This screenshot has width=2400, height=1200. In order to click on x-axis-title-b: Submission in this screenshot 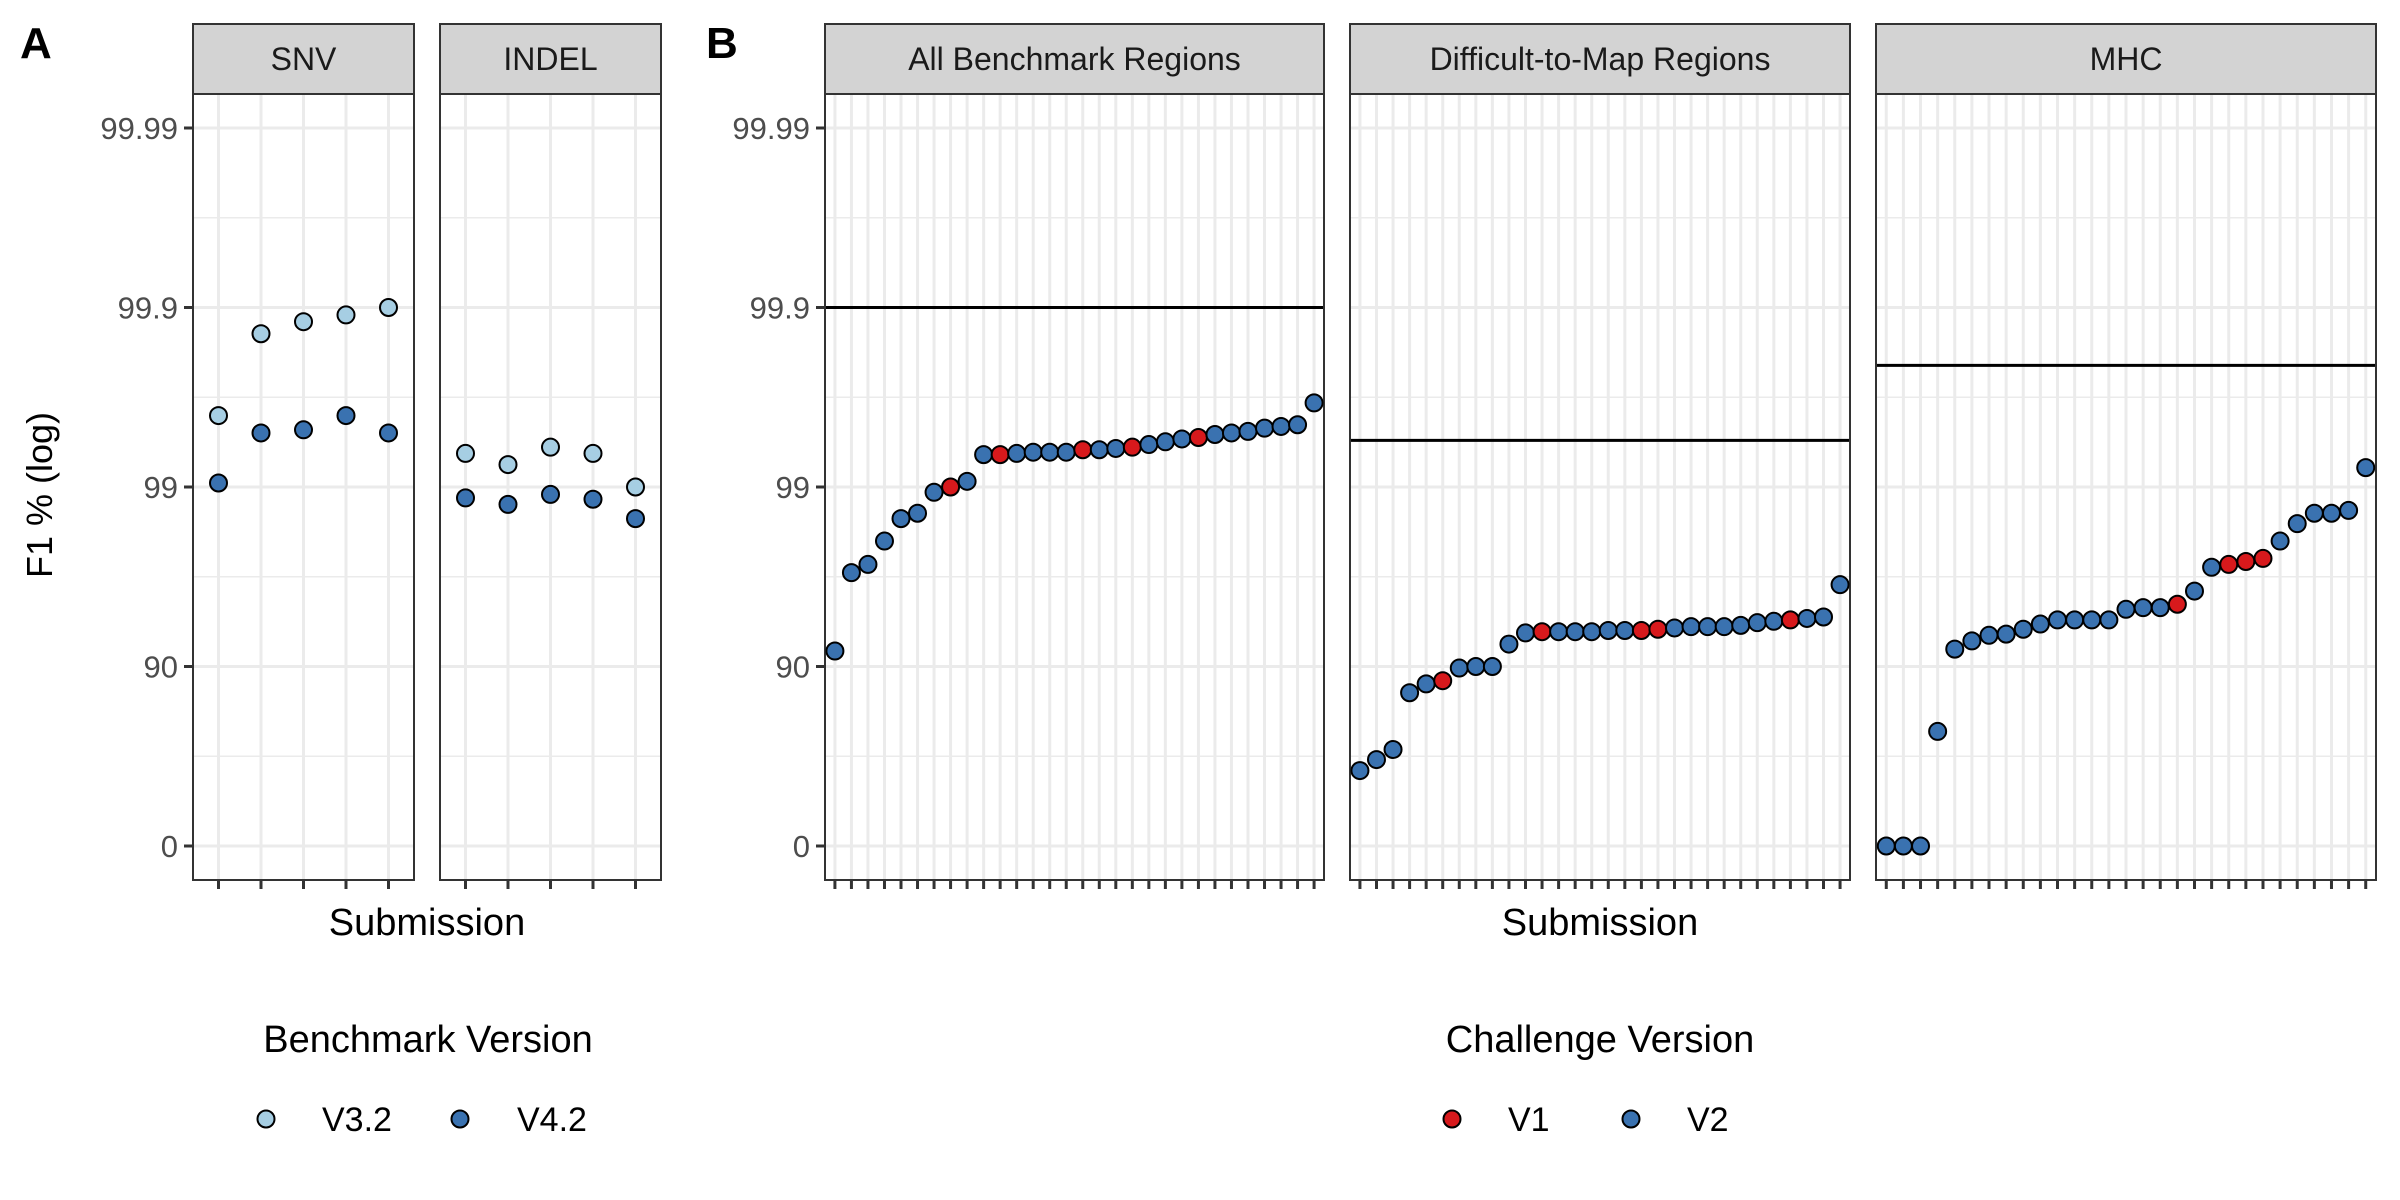, I will do `click(1600, 923)`.